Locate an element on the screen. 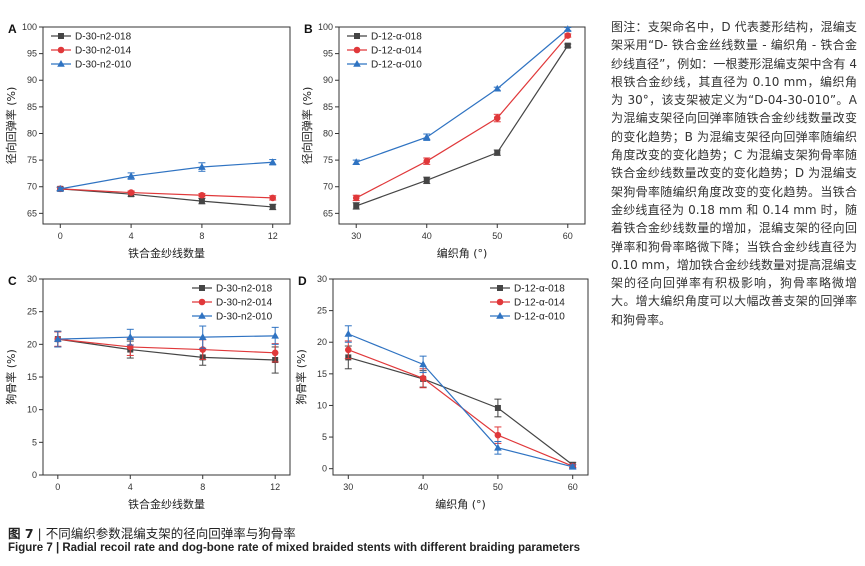 This screenshot has height=566, width=865. panel-label: A is located at coordinates (12, 29).